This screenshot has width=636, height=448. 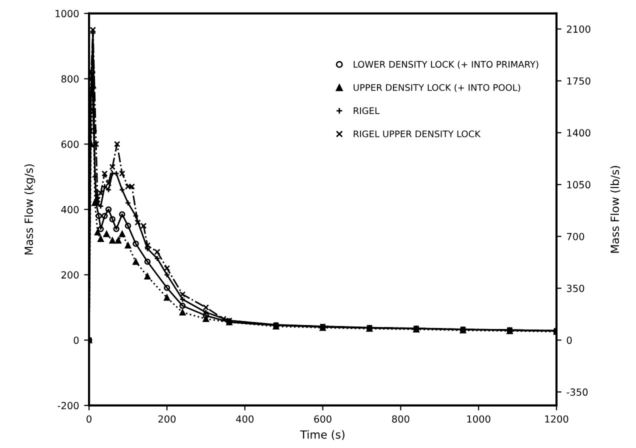 What do you see at coordinates (478, 419) in the screenshot?
I see `x-tick-label: 1000` at bounding box center [478, 419].